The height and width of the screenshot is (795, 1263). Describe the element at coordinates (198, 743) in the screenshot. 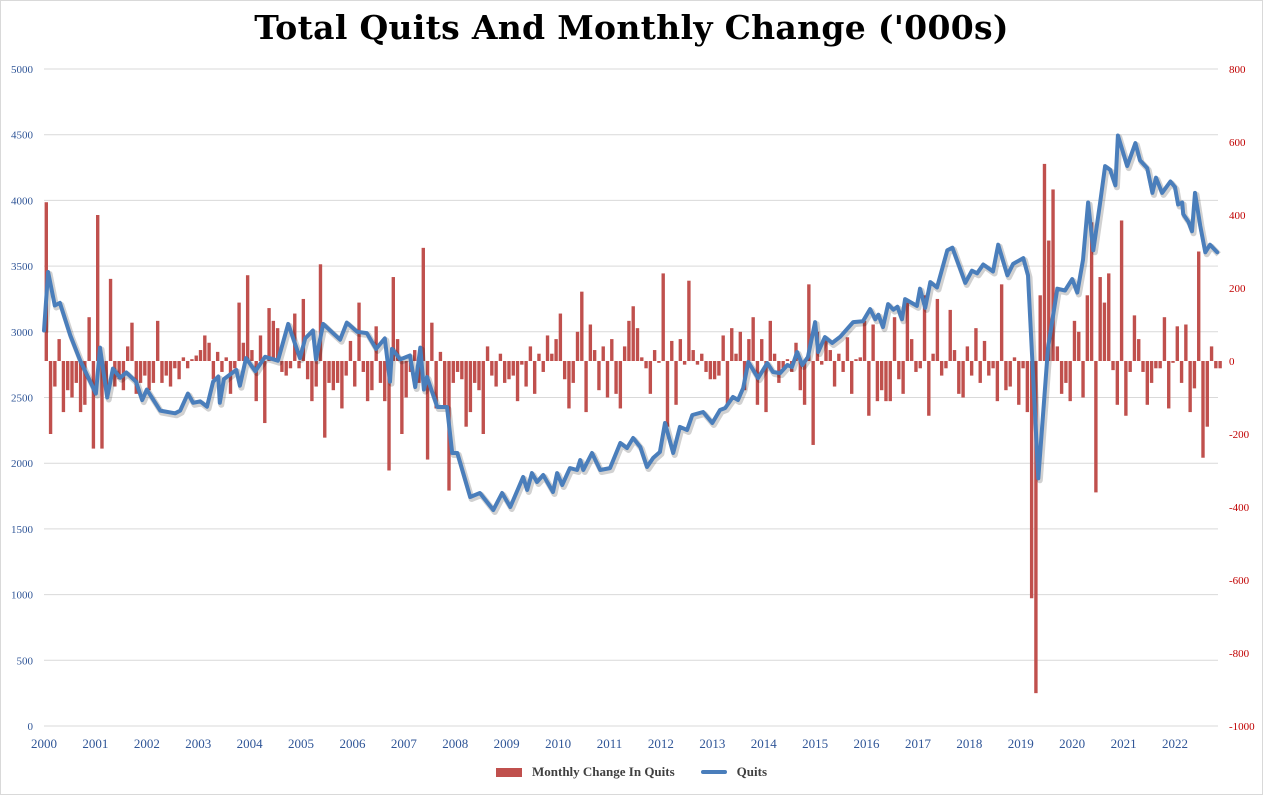

I see `x-axis-tick-label: 2003` at that location.